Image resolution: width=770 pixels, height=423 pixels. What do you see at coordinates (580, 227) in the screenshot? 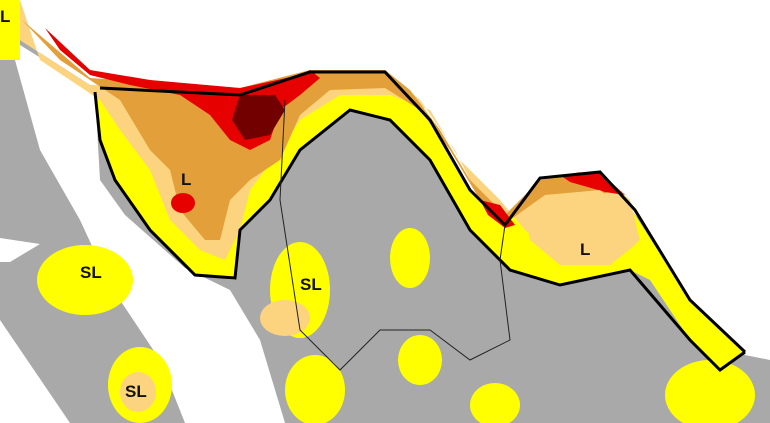
I see `moderate-tamaulipas` at bounding box center [580, 227].